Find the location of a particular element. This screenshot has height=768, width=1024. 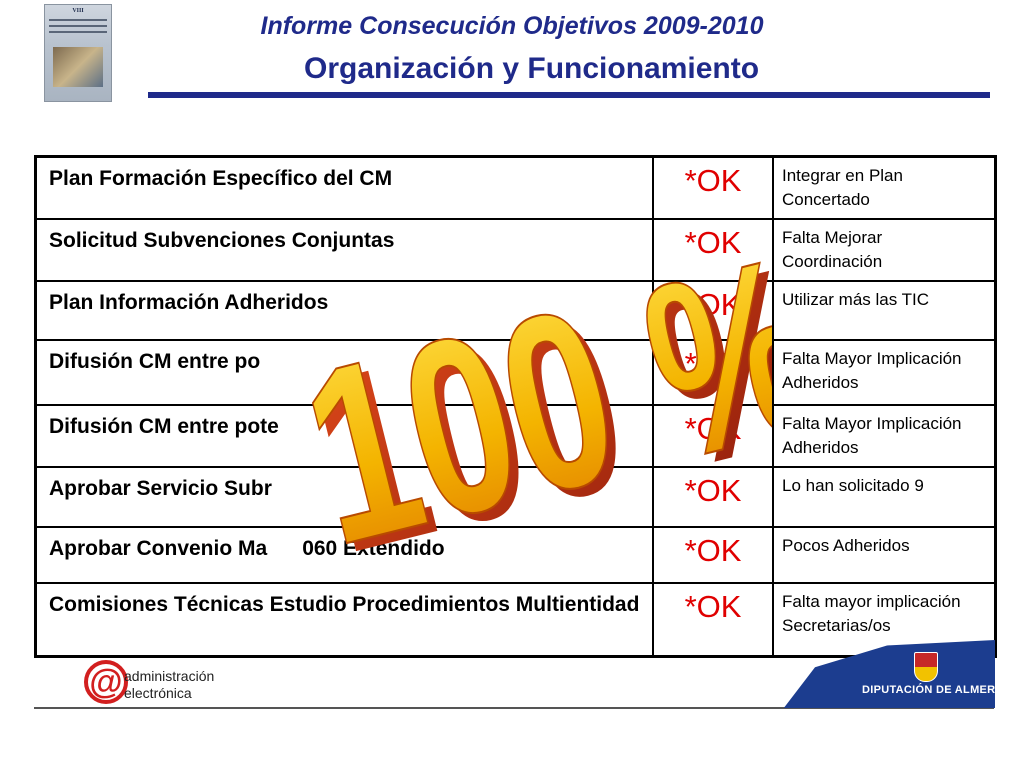

administracion-electronica-logo: @ administración electrónica is located at coordinates (154, 684).